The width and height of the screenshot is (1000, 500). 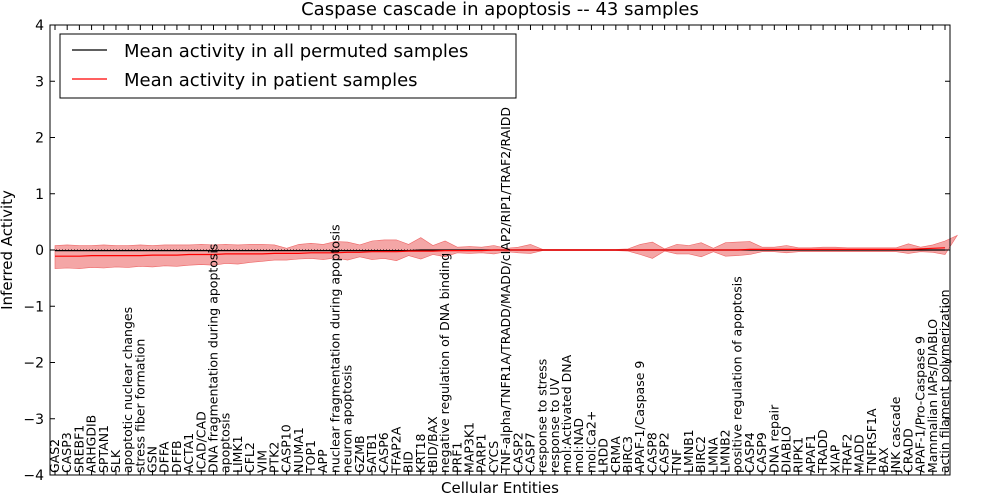 I want to click on x-tick-label: CASP7, so click(x=530, y=452).